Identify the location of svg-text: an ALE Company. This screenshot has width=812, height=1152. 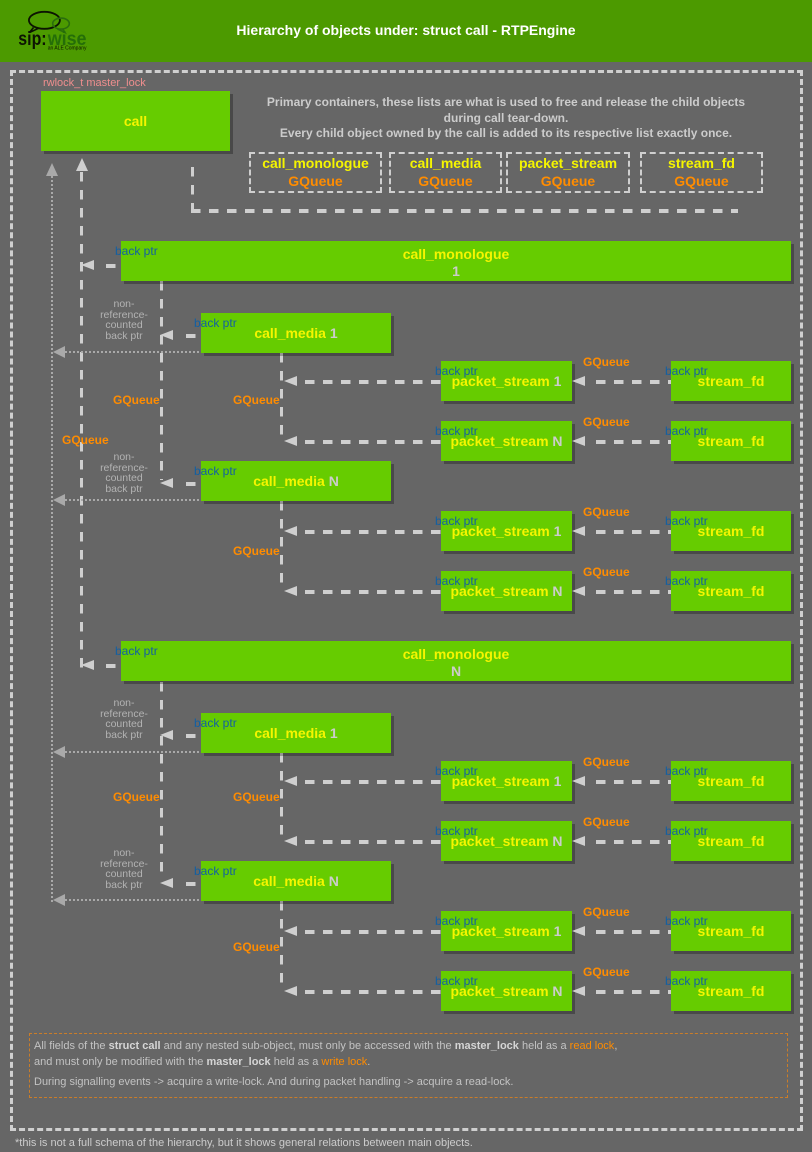
(67, 49).